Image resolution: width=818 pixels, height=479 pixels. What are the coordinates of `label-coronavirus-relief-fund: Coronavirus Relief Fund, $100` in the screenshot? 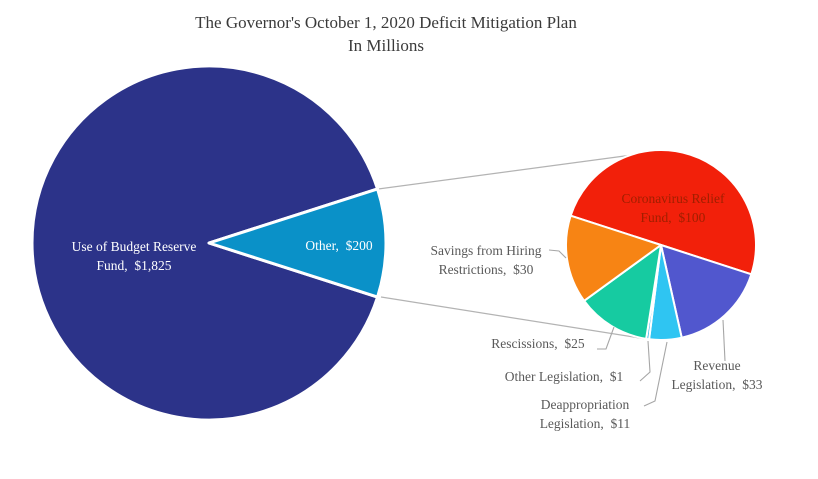 It's located at (673, 208).